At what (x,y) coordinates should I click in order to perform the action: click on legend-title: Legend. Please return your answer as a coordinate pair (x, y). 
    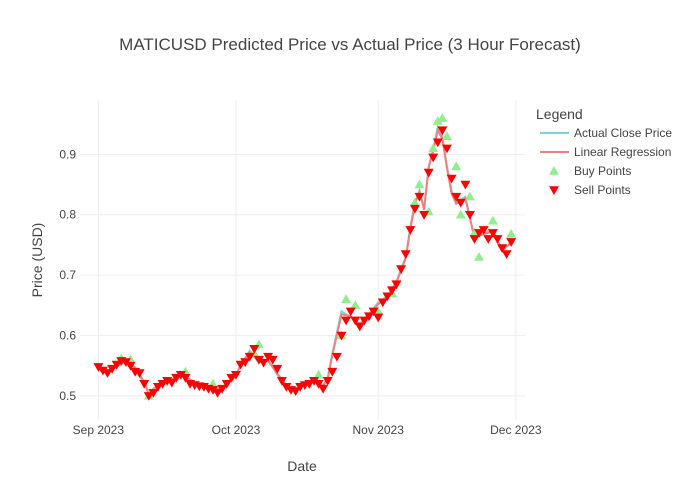
    Looking at the image, I should click on (559, 114).